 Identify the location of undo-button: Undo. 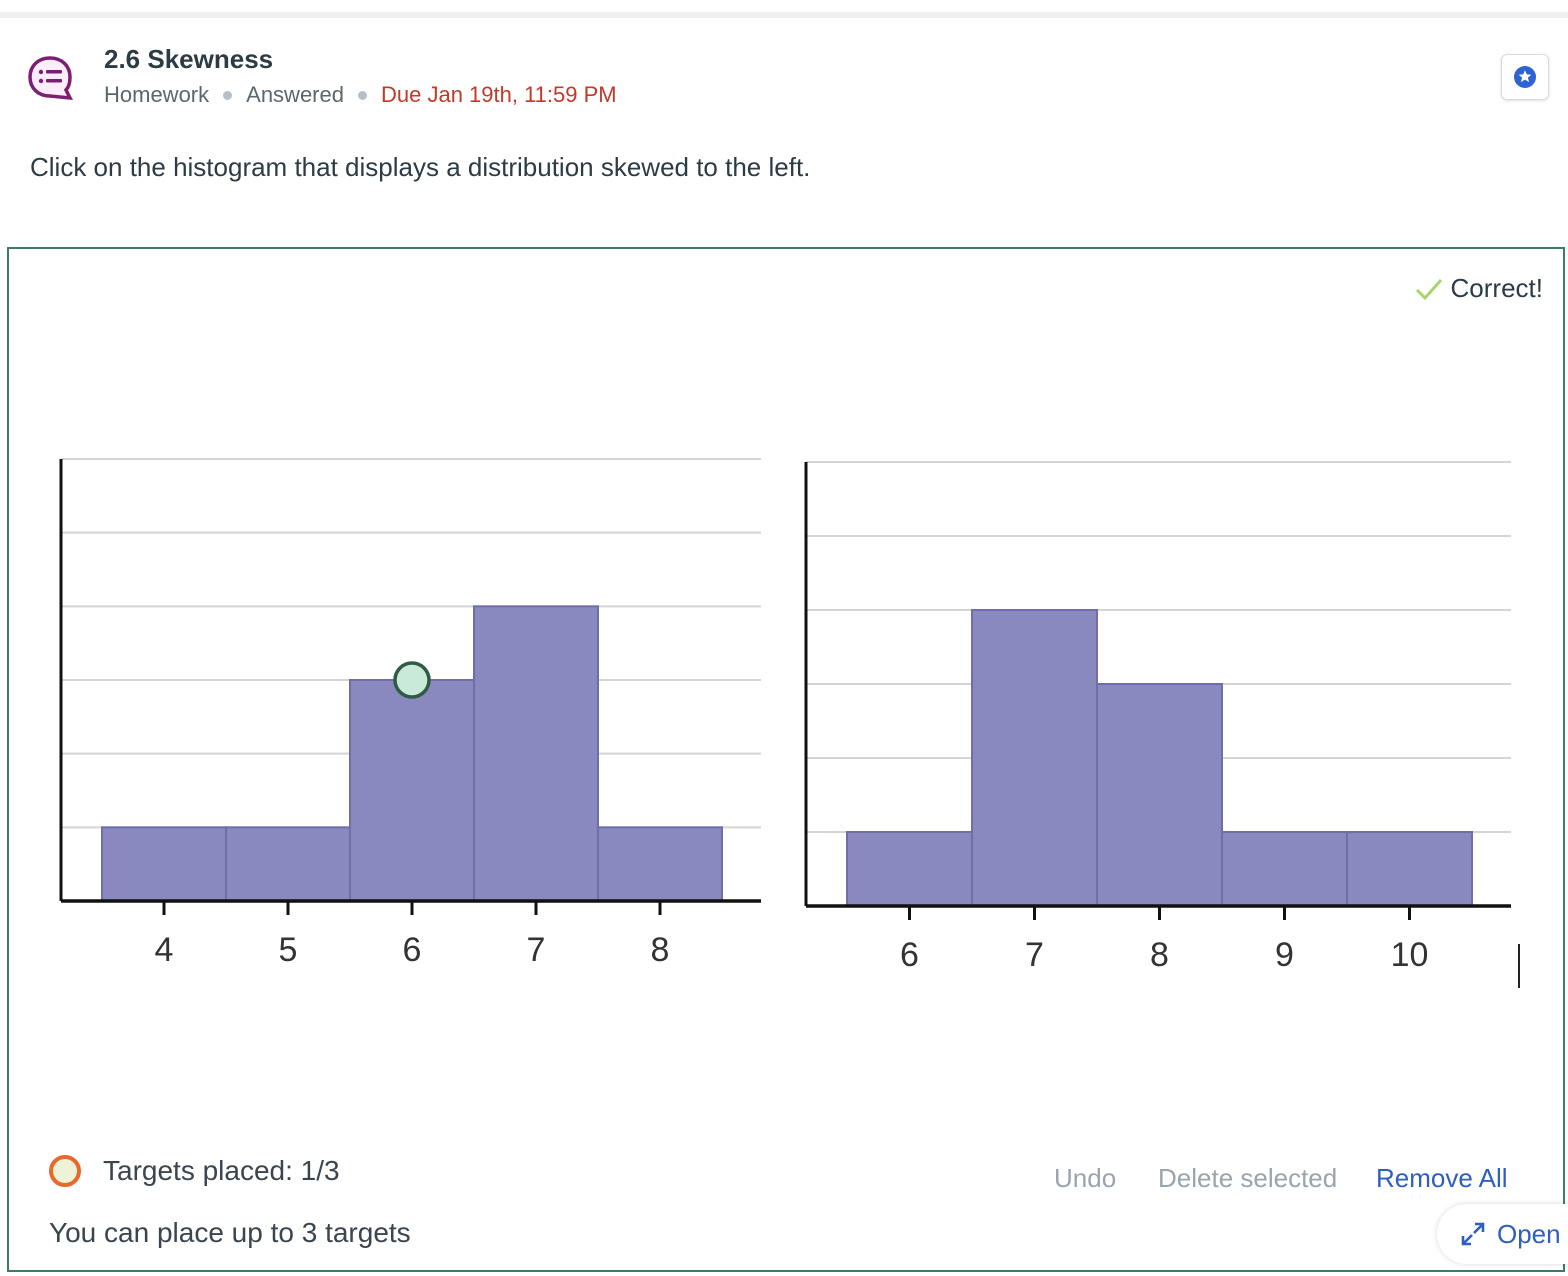
(1085, 1178).